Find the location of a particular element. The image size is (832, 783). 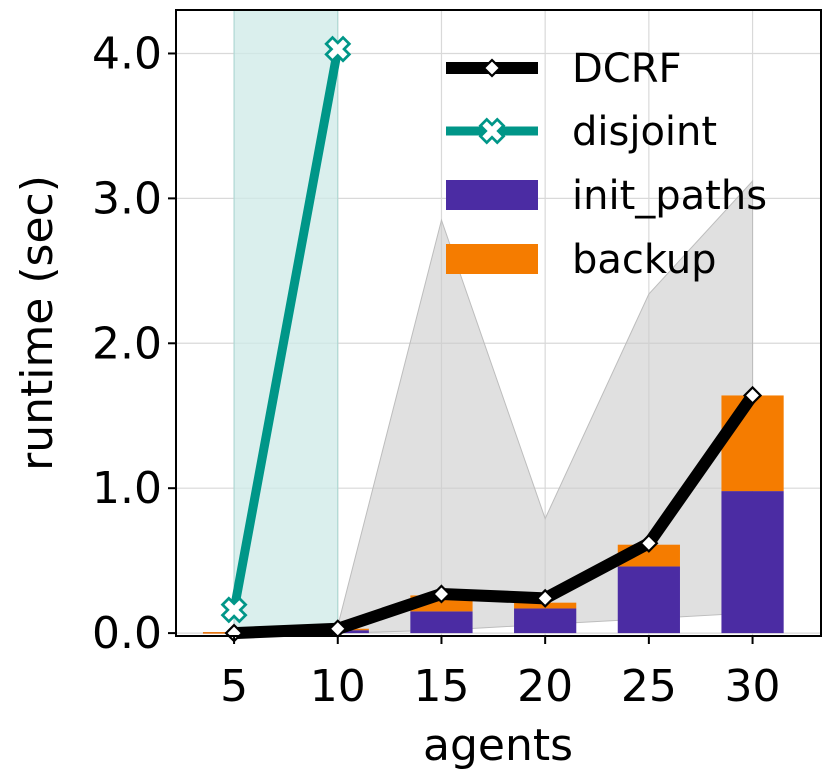

y-tick-label: 4.0 is located at coordinates (127, 53).